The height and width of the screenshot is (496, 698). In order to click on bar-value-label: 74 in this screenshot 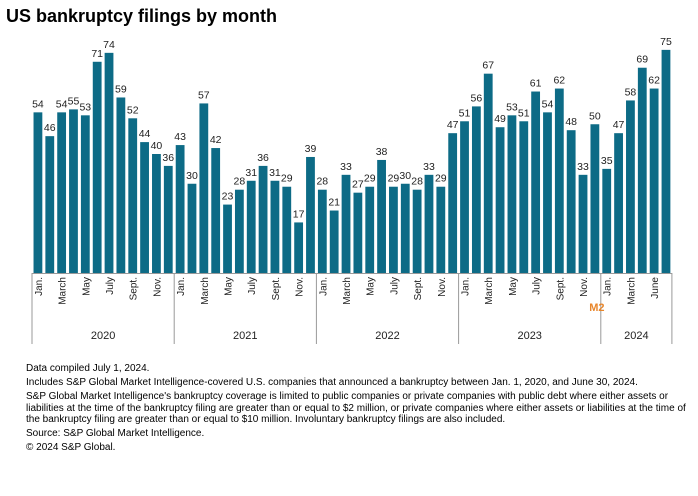, I will do `click(109, 45)`.